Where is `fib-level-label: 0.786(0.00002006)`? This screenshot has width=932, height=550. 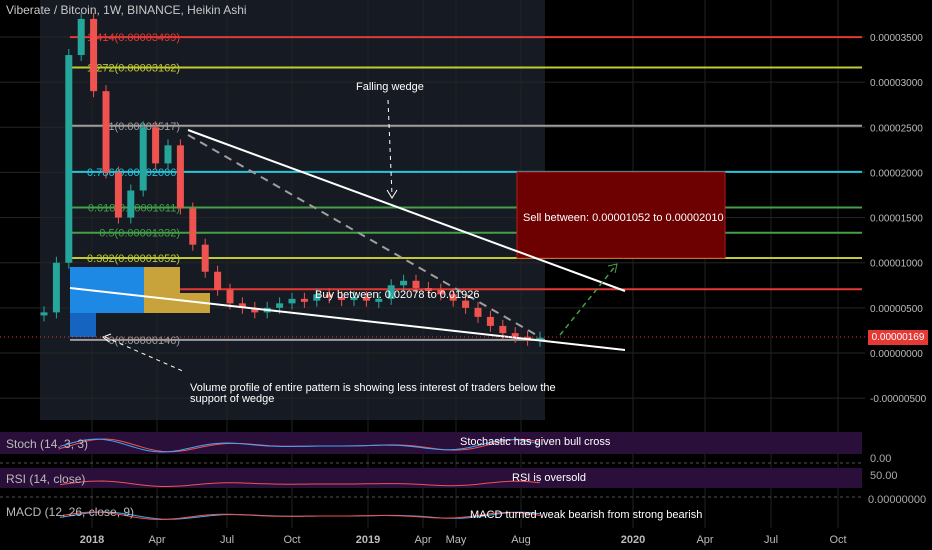
fib-level-label: 0.786(0.00002006) is located at coordinates (133, 173).